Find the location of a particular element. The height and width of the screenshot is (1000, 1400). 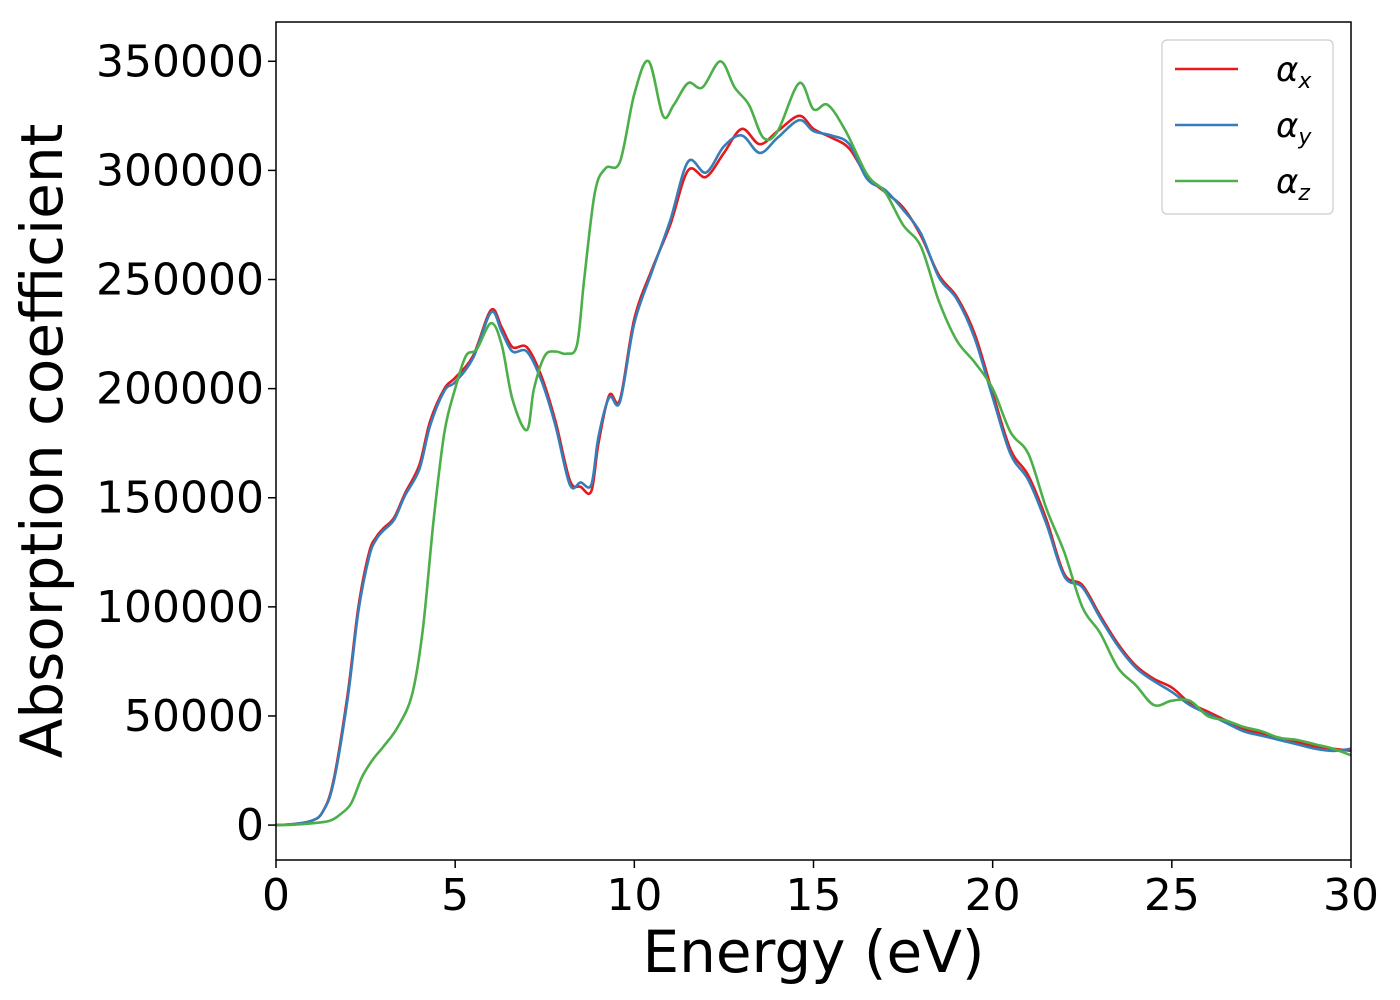

x-tick-label: 30 is located at coordinates (1351, 895).